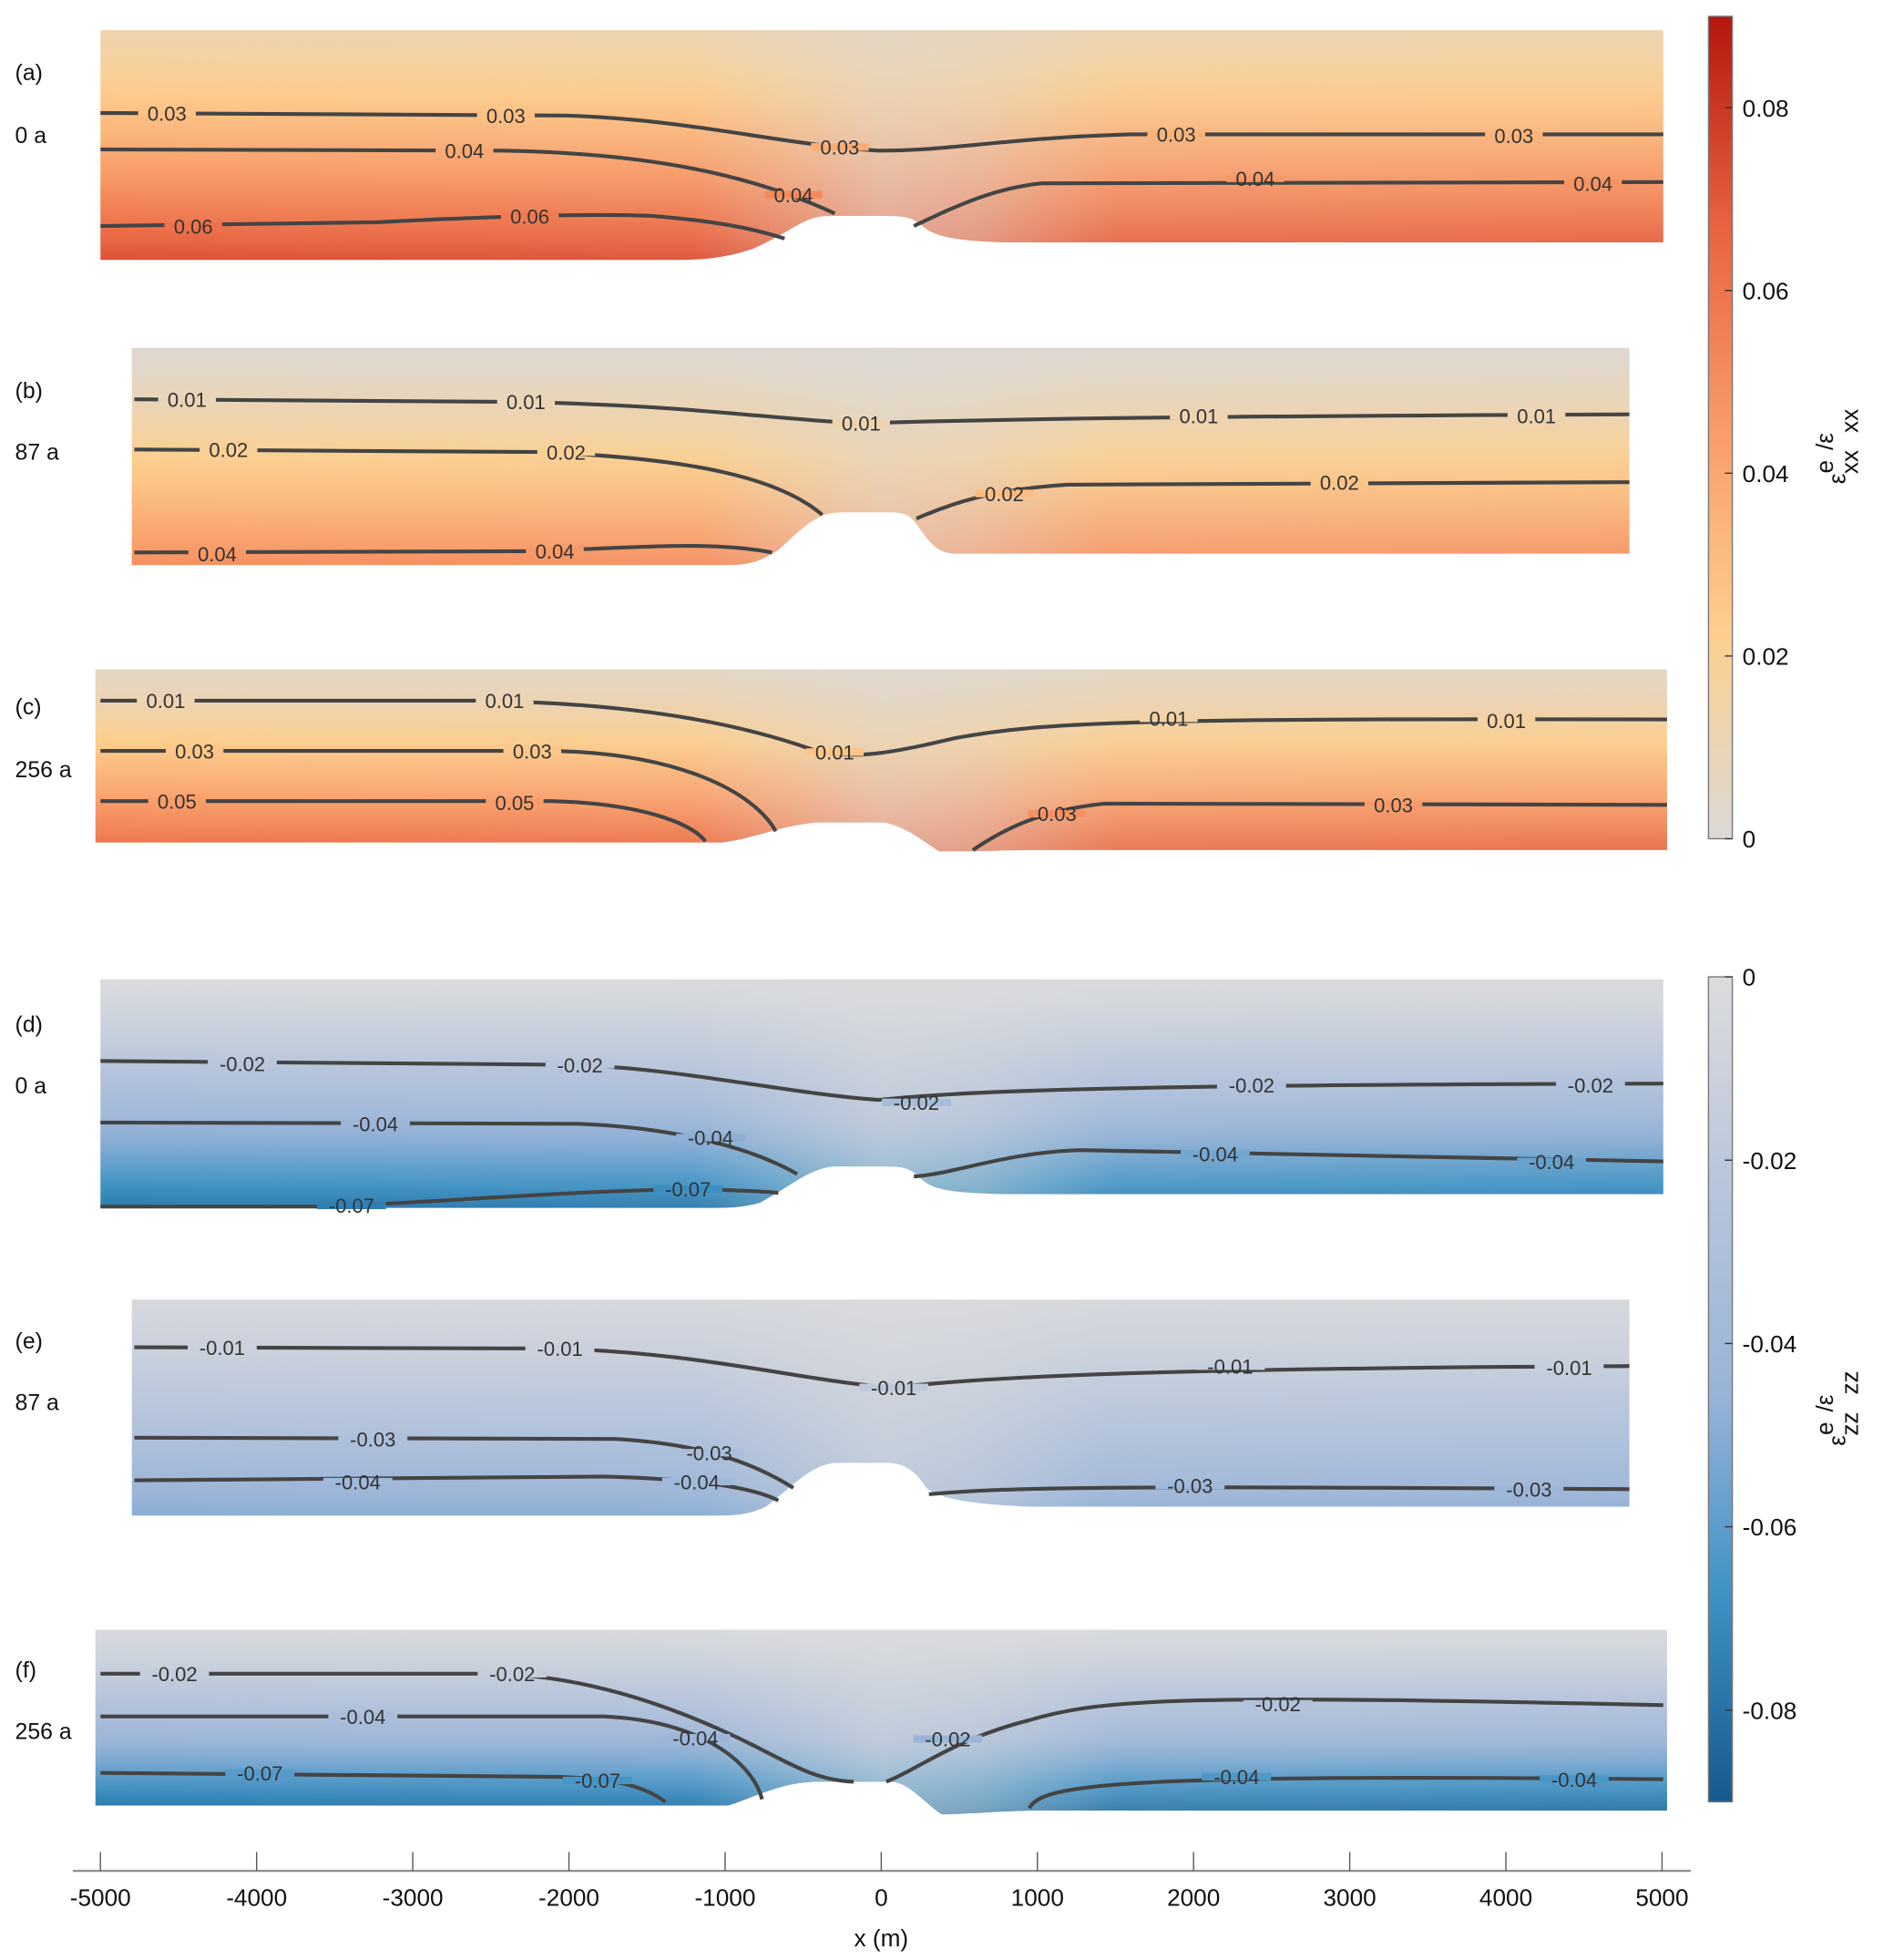 The width and height of the screenshot is (1883, 1960). I want to click on colorbar-tick-label: -0.04, so click(1770, 1344).